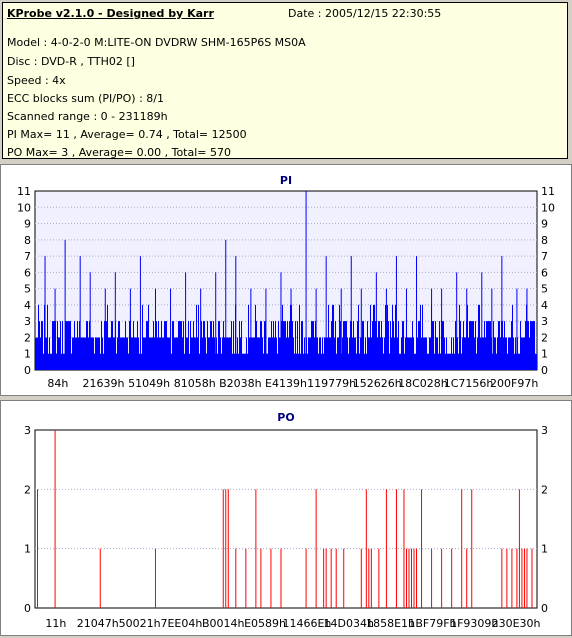 This screenshot has width=572, height=638. I want to click on po-xtick-label: 11h, so click(55, 623).